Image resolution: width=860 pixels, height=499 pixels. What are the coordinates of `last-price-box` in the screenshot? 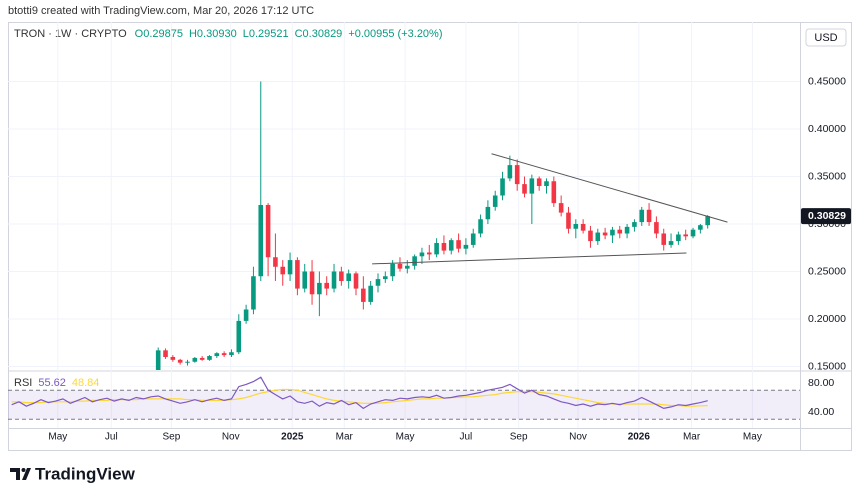 It's located at (826, 216).